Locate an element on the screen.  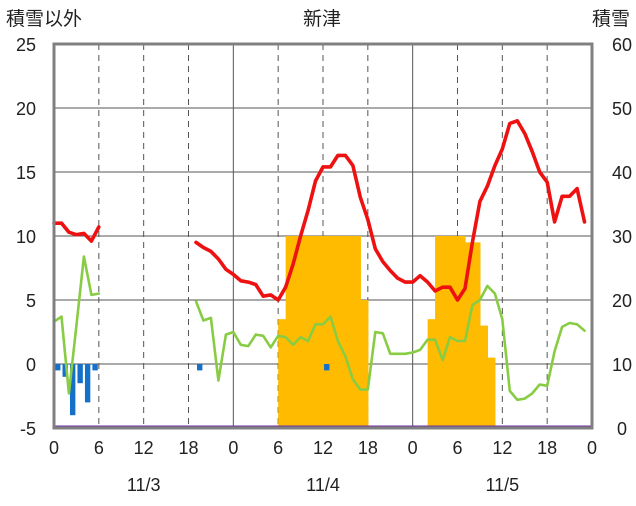
y-right-tick: 10 is located at coordinates (622, 365).